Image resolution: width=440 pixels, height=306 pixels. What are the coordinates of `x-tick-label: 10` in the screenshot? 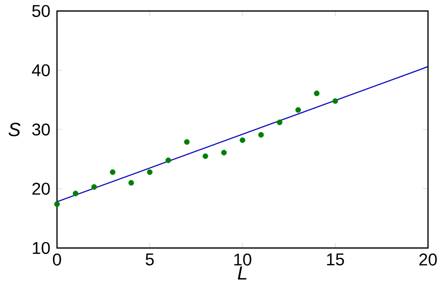 It's located at (243, 260).